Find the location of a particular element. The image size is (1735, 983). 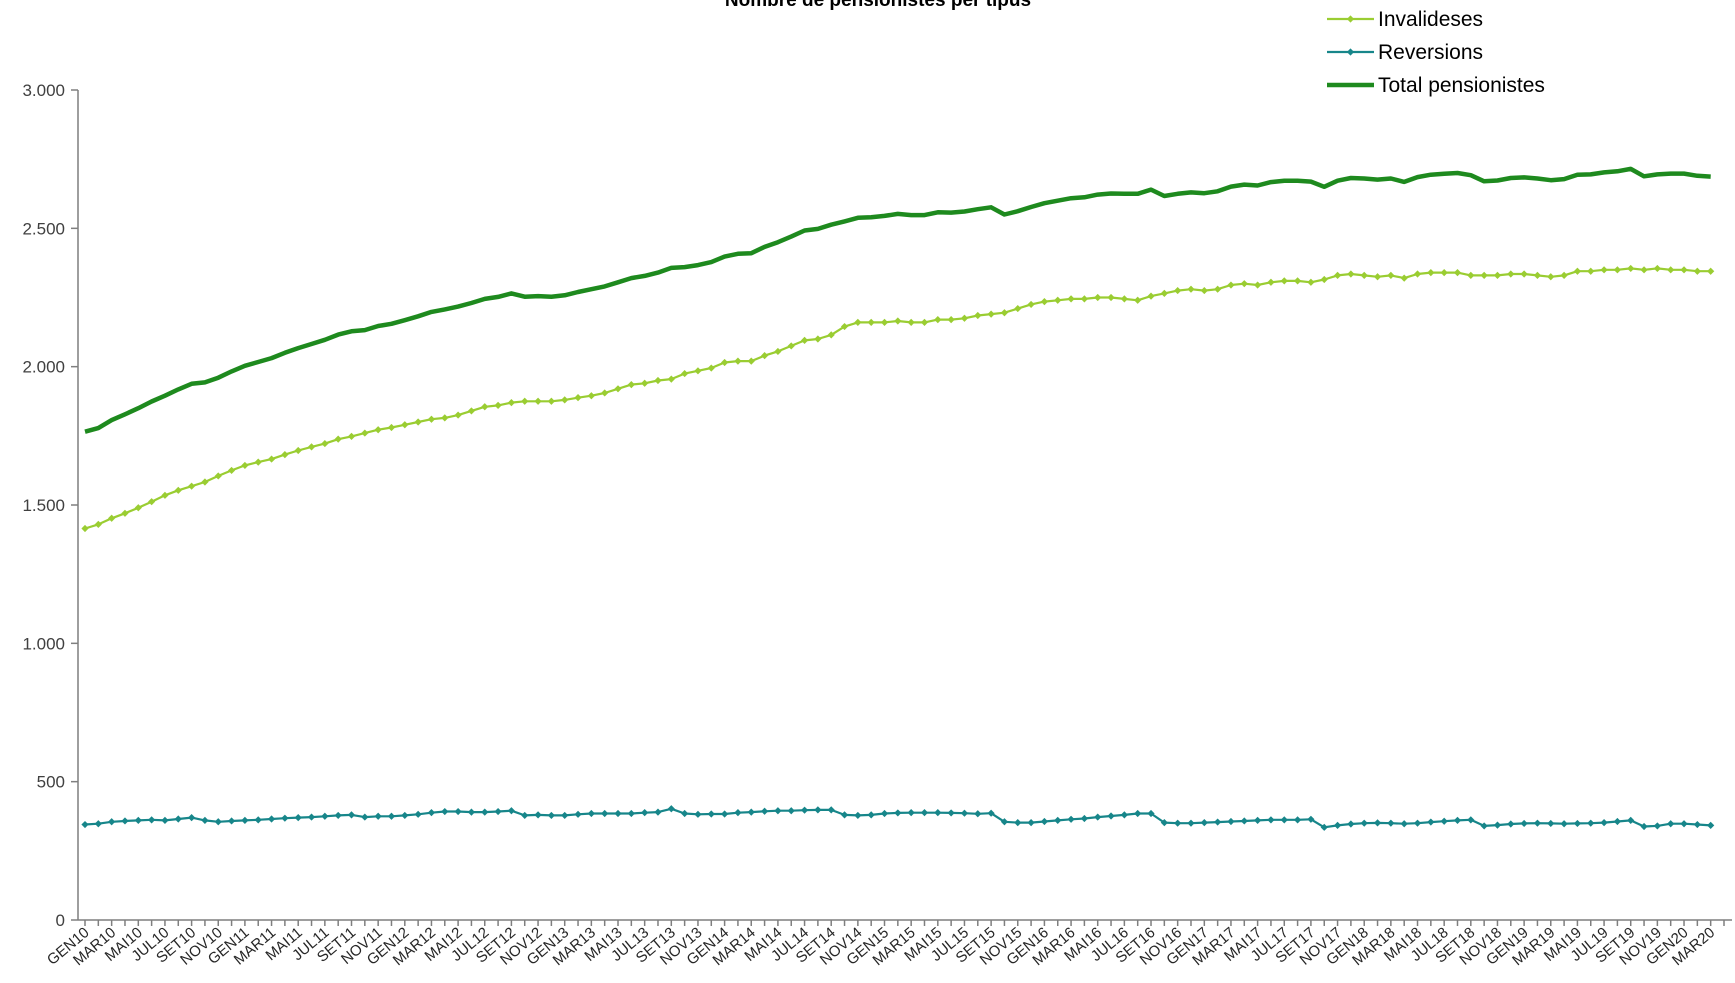

legend: Invalideses Reversions Total pensionistes is located at coordinates (1436, 52).